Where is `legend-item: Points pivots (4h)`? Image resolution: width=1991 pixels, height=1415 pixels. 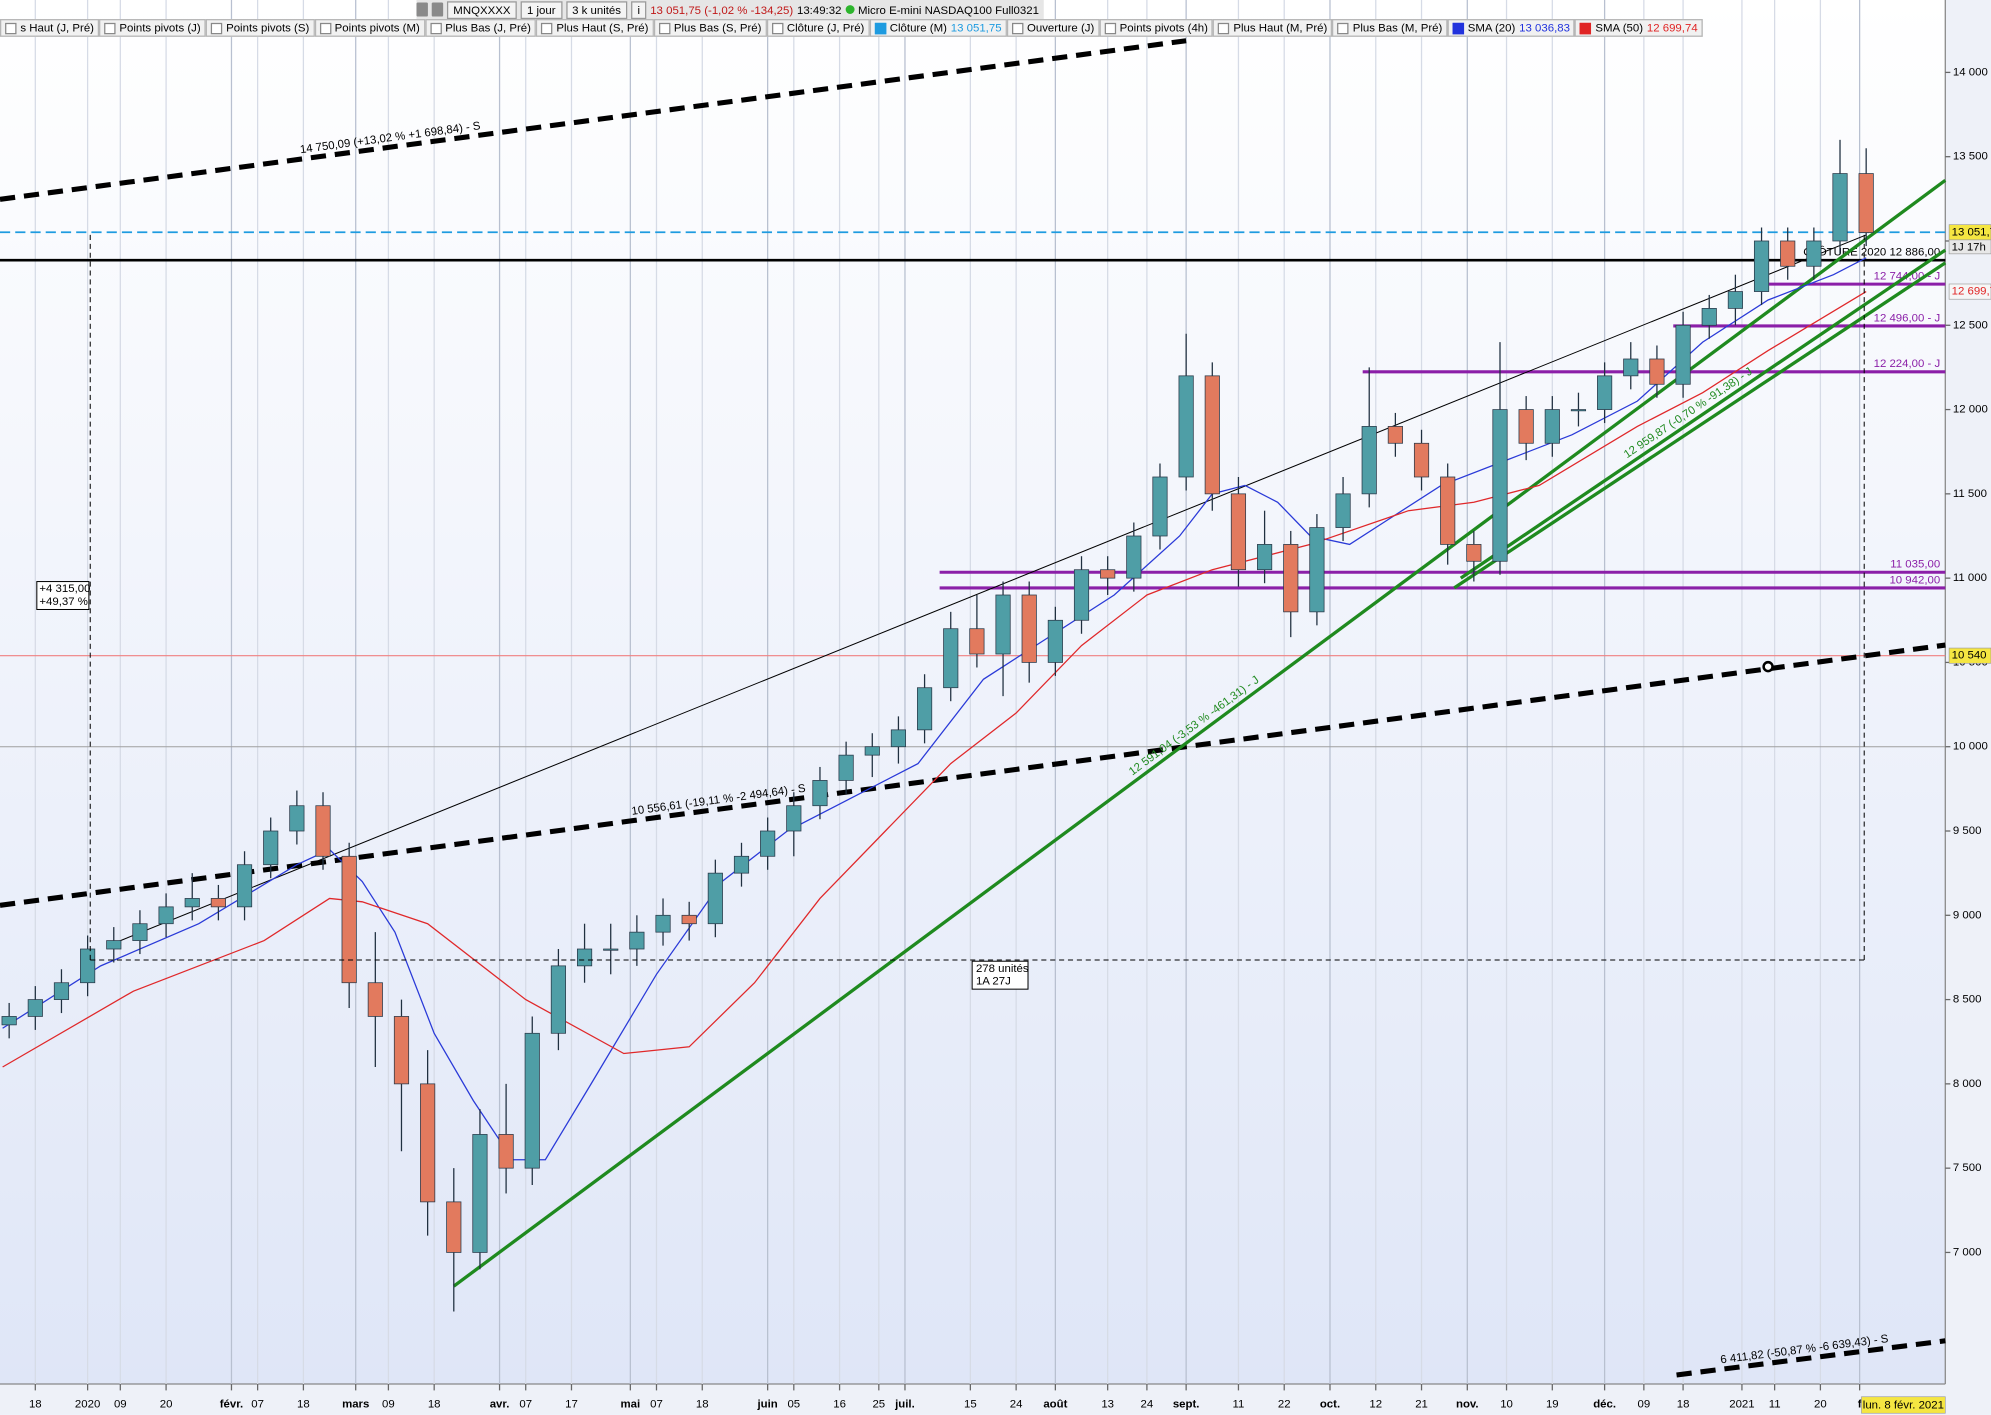 legend-item: Points pivots (4h) is located at coordinates (1156, 28).